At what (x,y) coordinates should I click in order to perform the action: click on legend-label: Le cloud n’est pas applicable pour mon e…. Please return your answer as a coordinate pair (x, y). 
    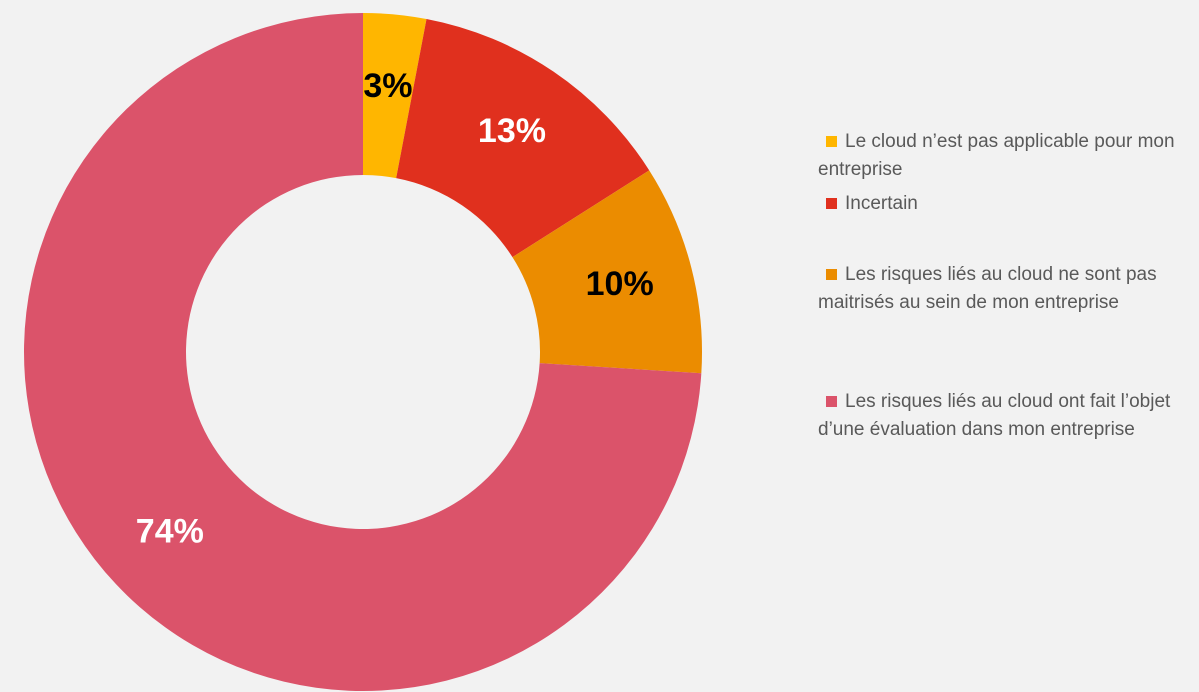
    Looking at the image, I should click on (996, 155).